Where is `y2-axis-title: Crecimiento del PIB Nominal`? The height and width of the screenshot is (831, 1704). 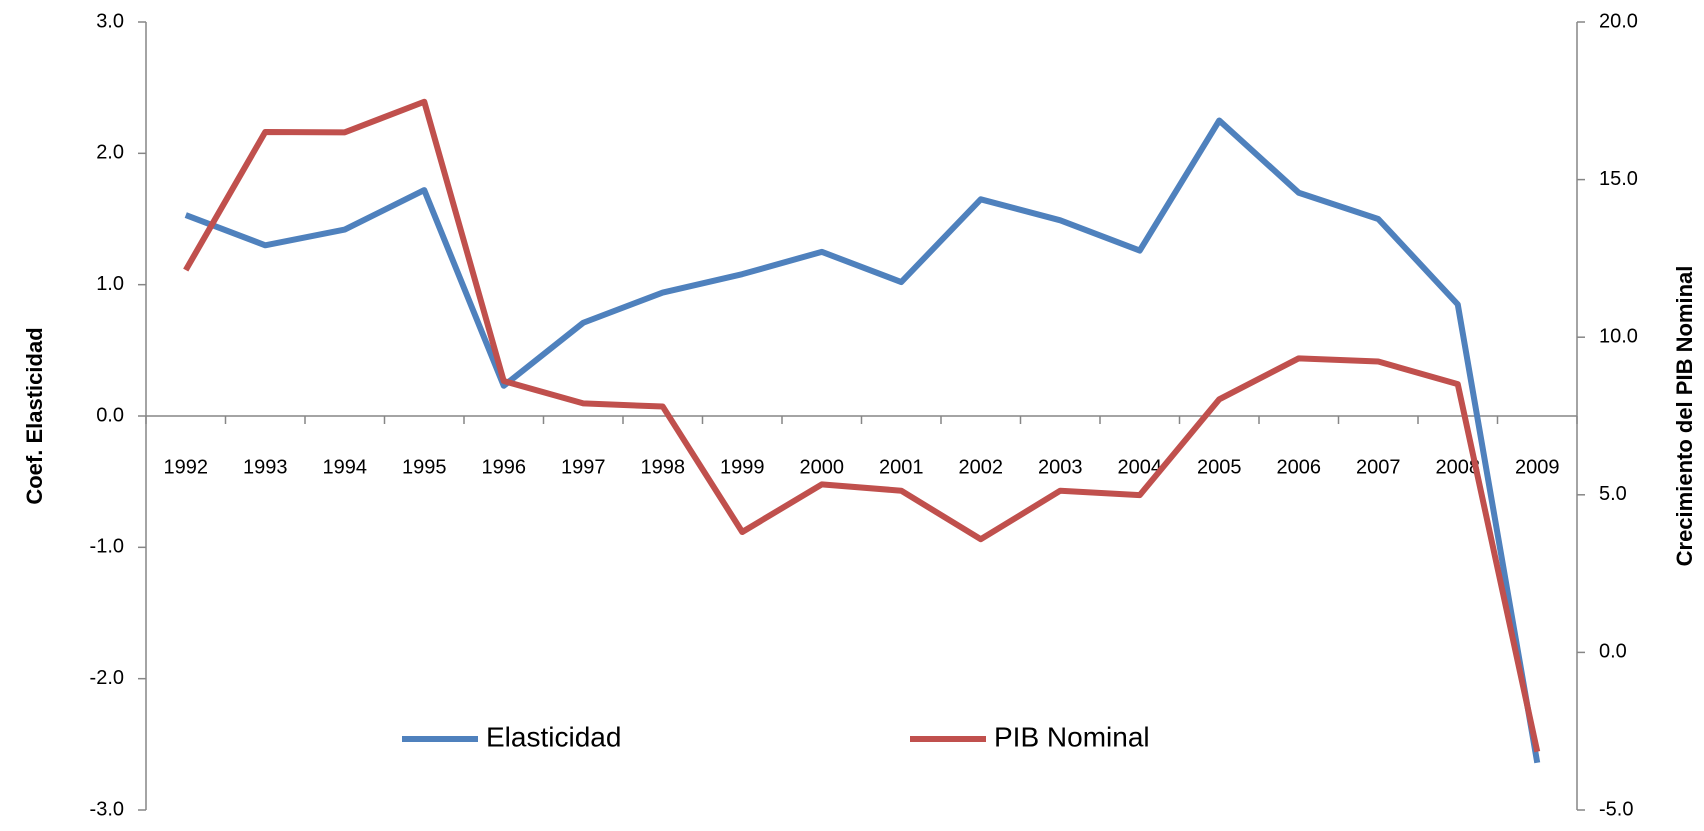
y2-axis-title: Crecimiento del PIB Nominal is located at coordinates (1684, 416).